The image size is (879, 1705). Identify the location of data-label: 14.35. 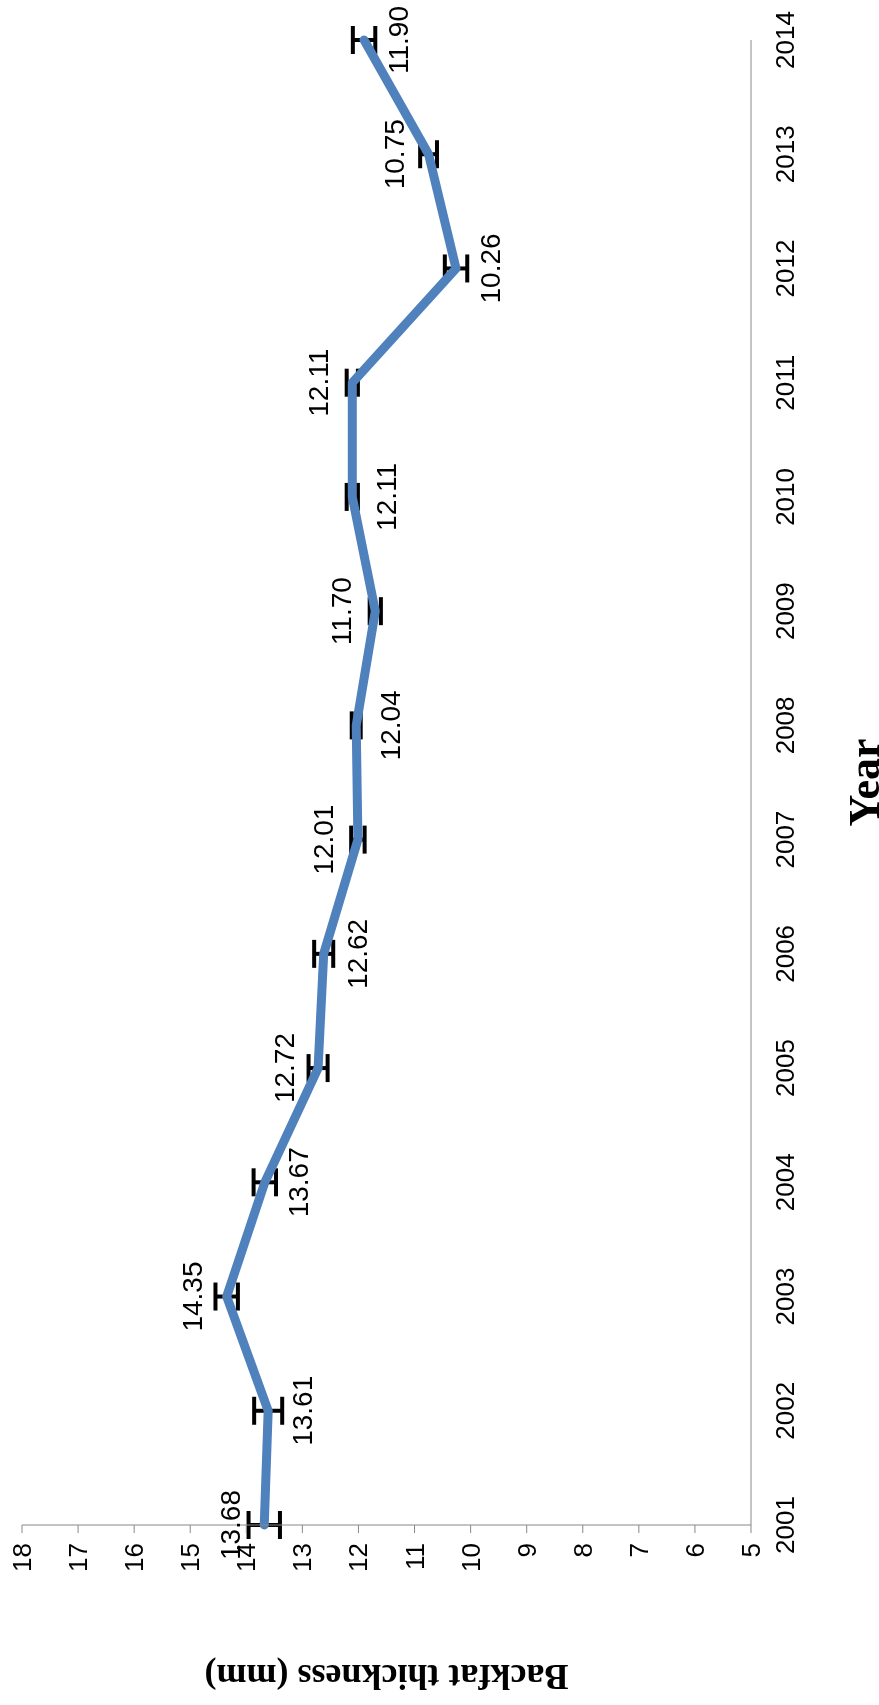
(193, 1296).